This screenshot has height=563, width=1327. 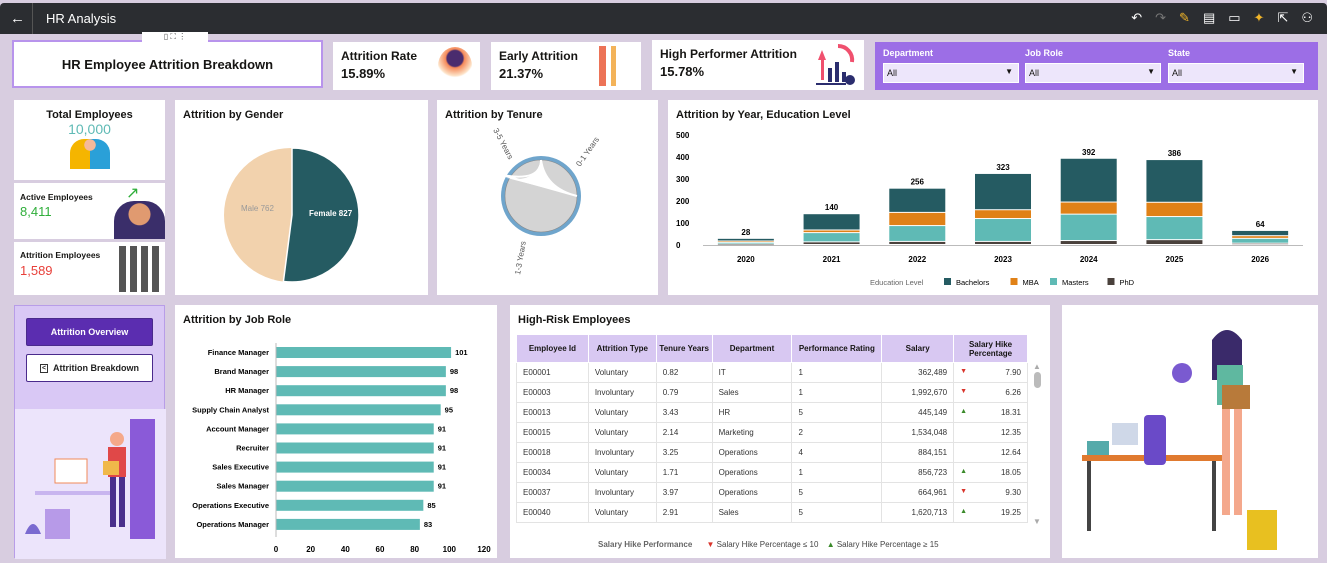 I want to click on data-label: 98, so click(x=454, y=390).